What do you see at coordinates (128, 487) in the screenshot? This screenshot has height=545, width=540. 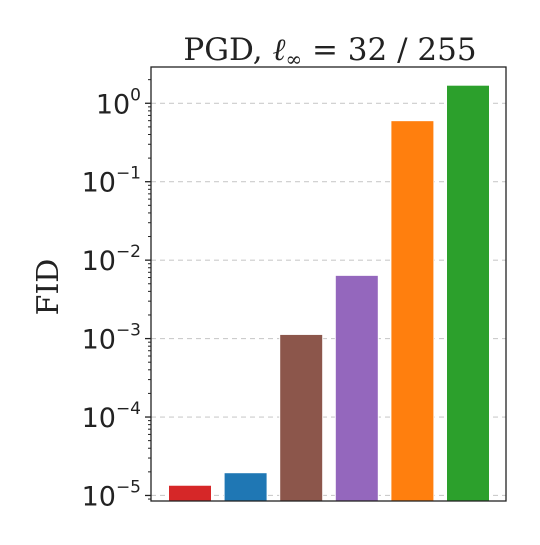 I see `y-tick-exponent: −5` at bounding box center [128, 487].